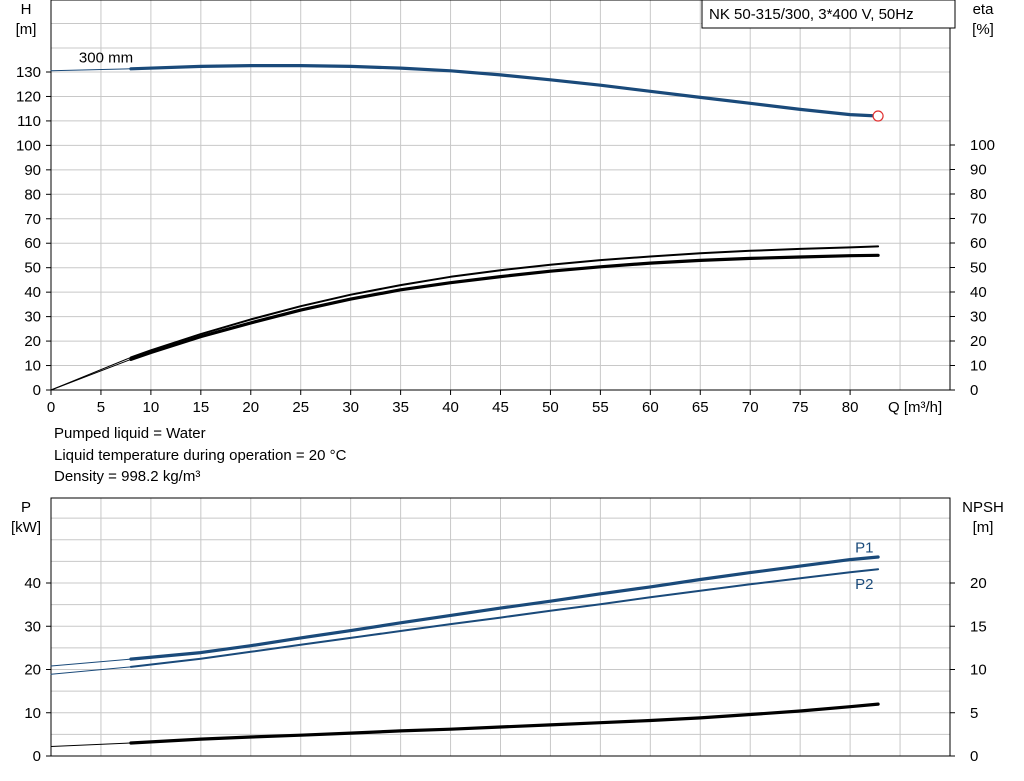 Image resolution: width=1024 pixels, height=781 pixels. I want to click on upper-y-left-tick-label: 70, so click(32, 219).